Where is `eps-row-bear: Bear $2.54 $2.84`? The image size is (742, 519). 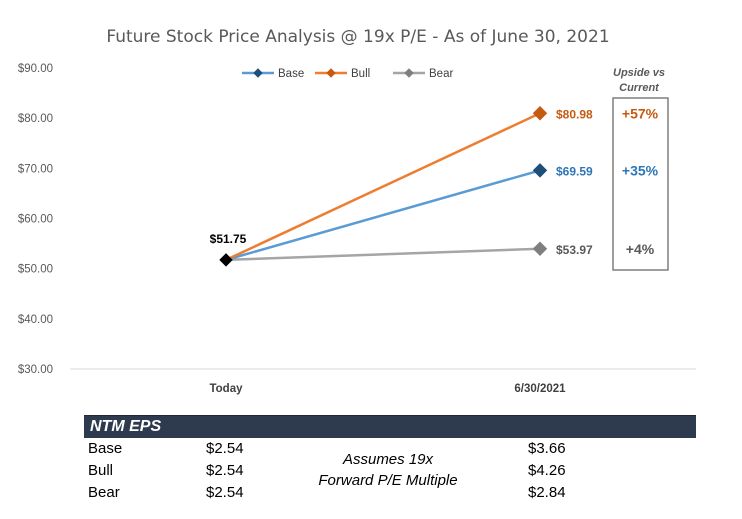 eps-row-bear: Bear $2.54 $2.84 is located at coordinates (390, 493).